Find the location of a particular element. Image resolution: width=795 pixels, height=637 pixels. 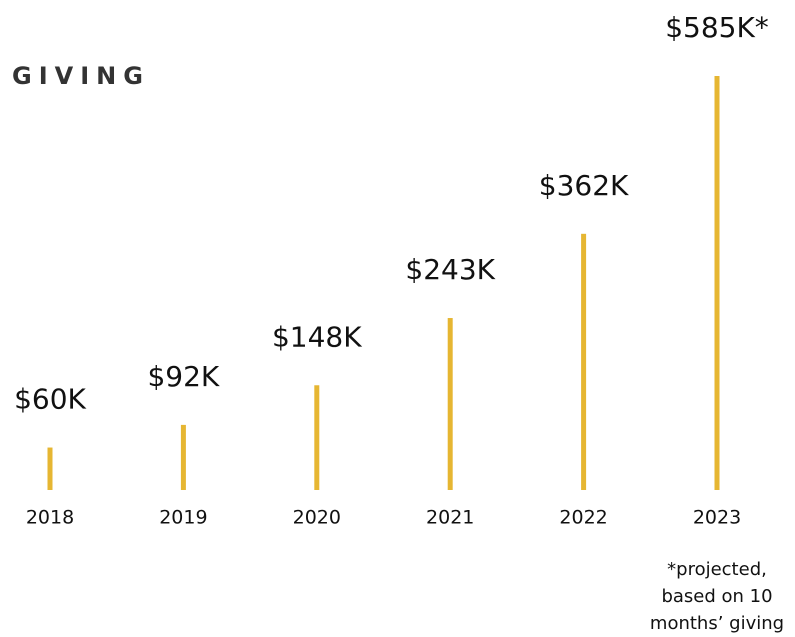

value-label: $362K is located at coordinates (584, 185).